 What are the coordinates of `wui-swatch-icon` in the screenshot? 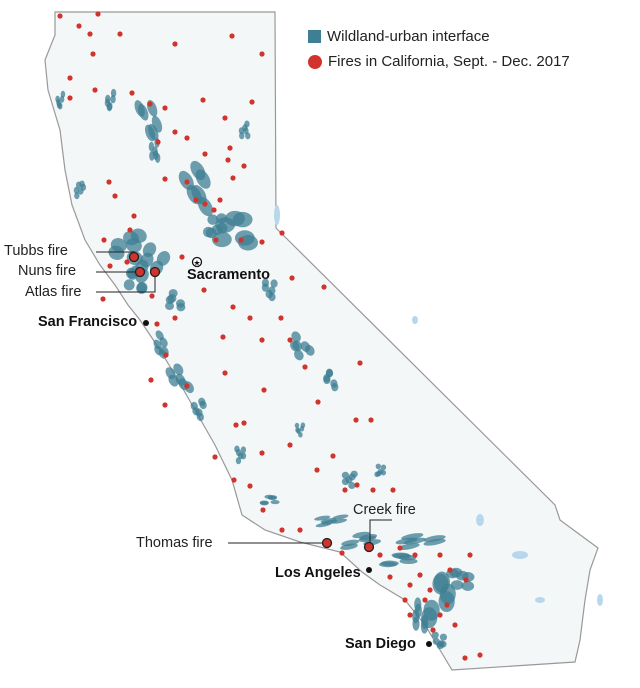 It's located at (314, 36).